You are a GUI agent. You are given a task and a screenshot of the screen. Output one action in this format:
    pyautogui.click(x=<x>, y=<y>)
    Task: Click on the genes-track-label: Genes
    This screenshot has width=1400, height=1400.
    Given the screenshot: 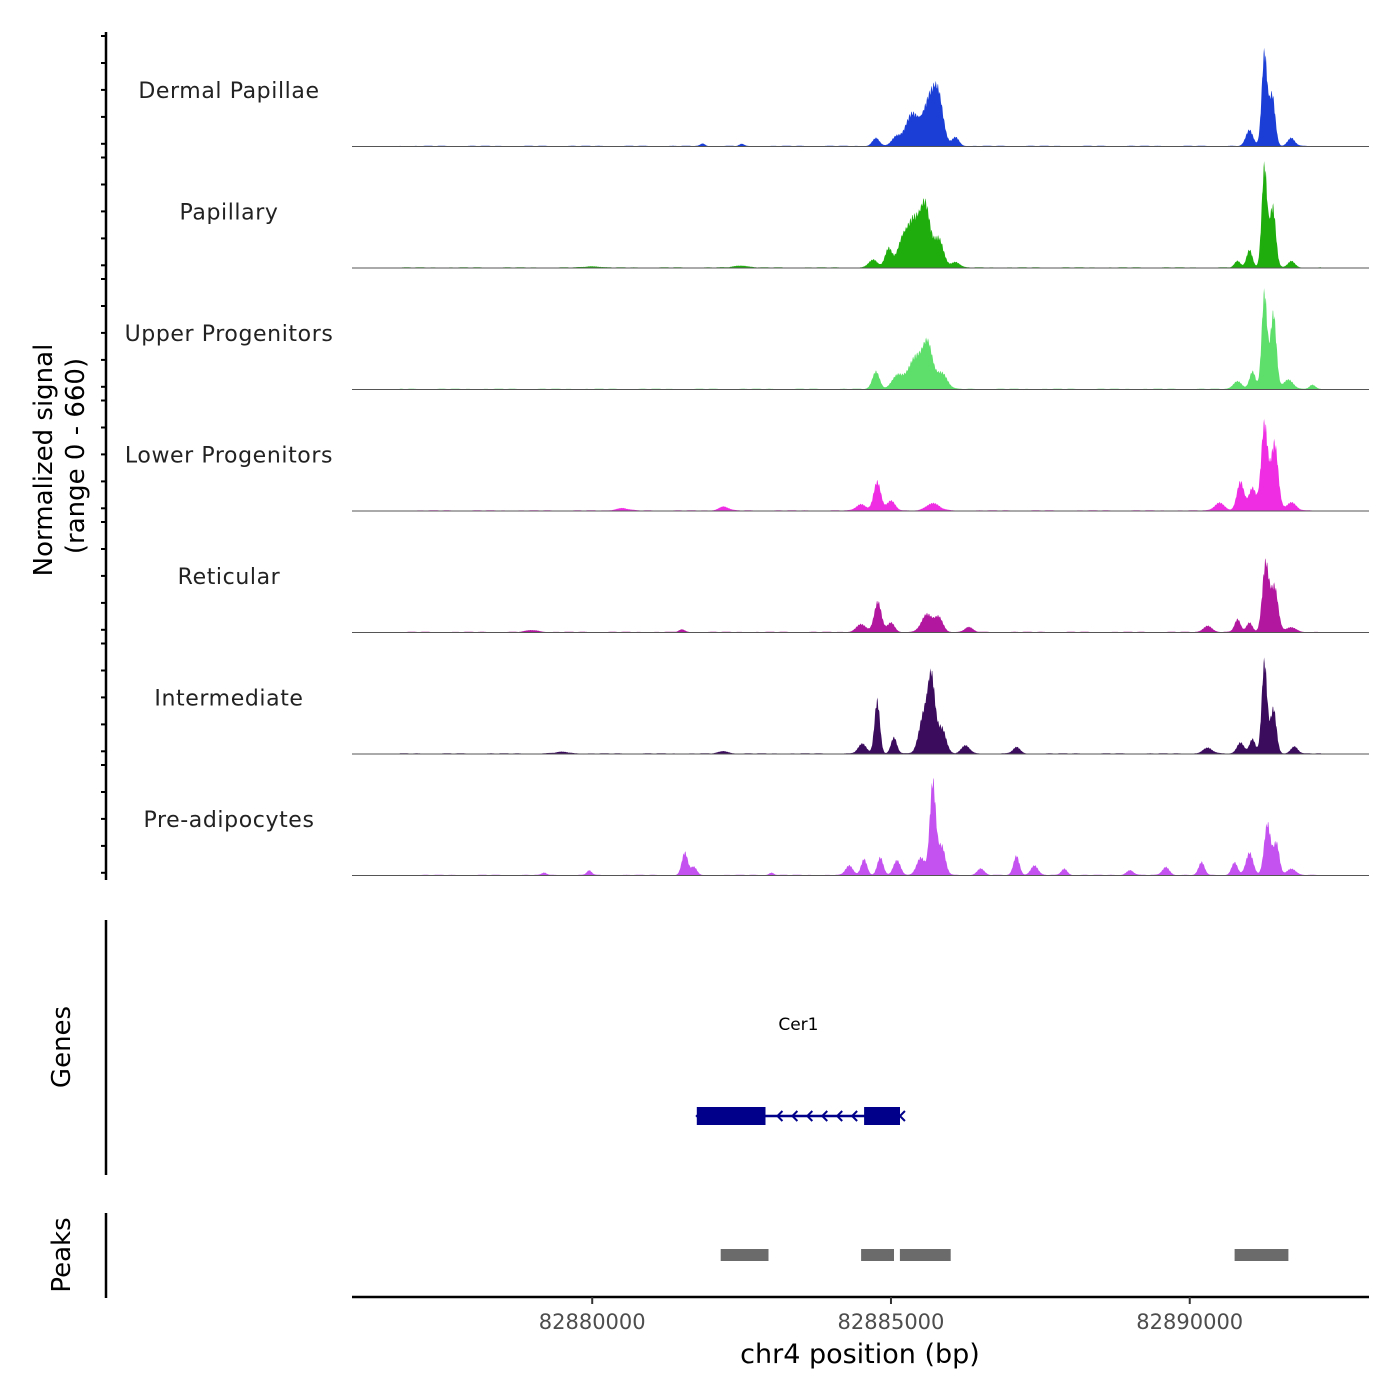 What is the action you would take?
    pyautogui.click(x=62, y=1047)
    